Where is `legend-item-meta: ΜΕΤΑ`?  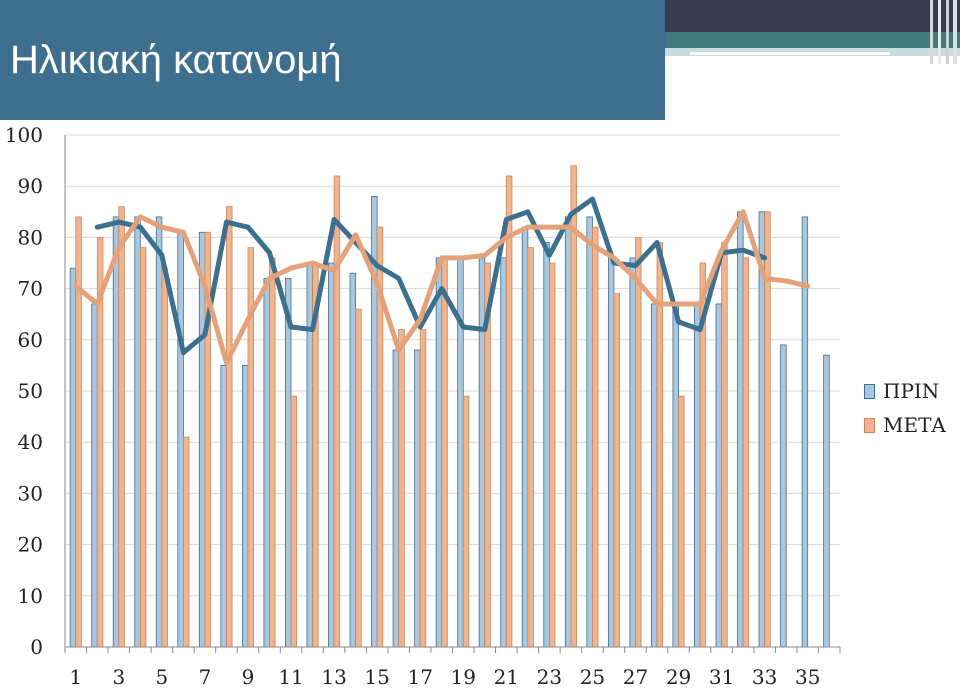
legend-item-meta: ΜΕΤΑ is located at coordinates (905, 425).